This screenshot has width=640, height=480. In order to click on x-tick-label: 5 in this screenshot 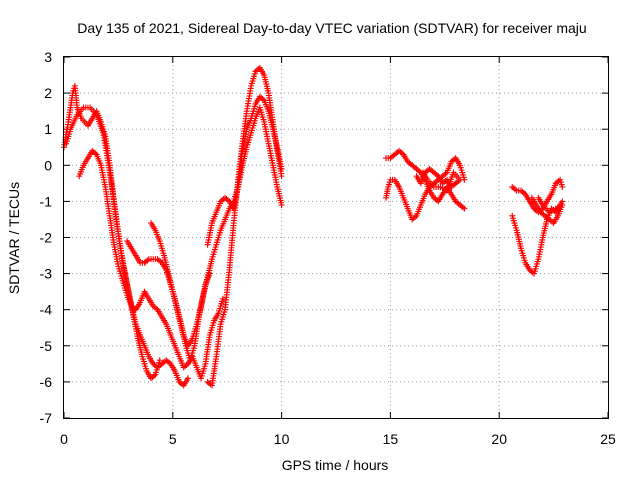, I will do `click(173, 439)`.